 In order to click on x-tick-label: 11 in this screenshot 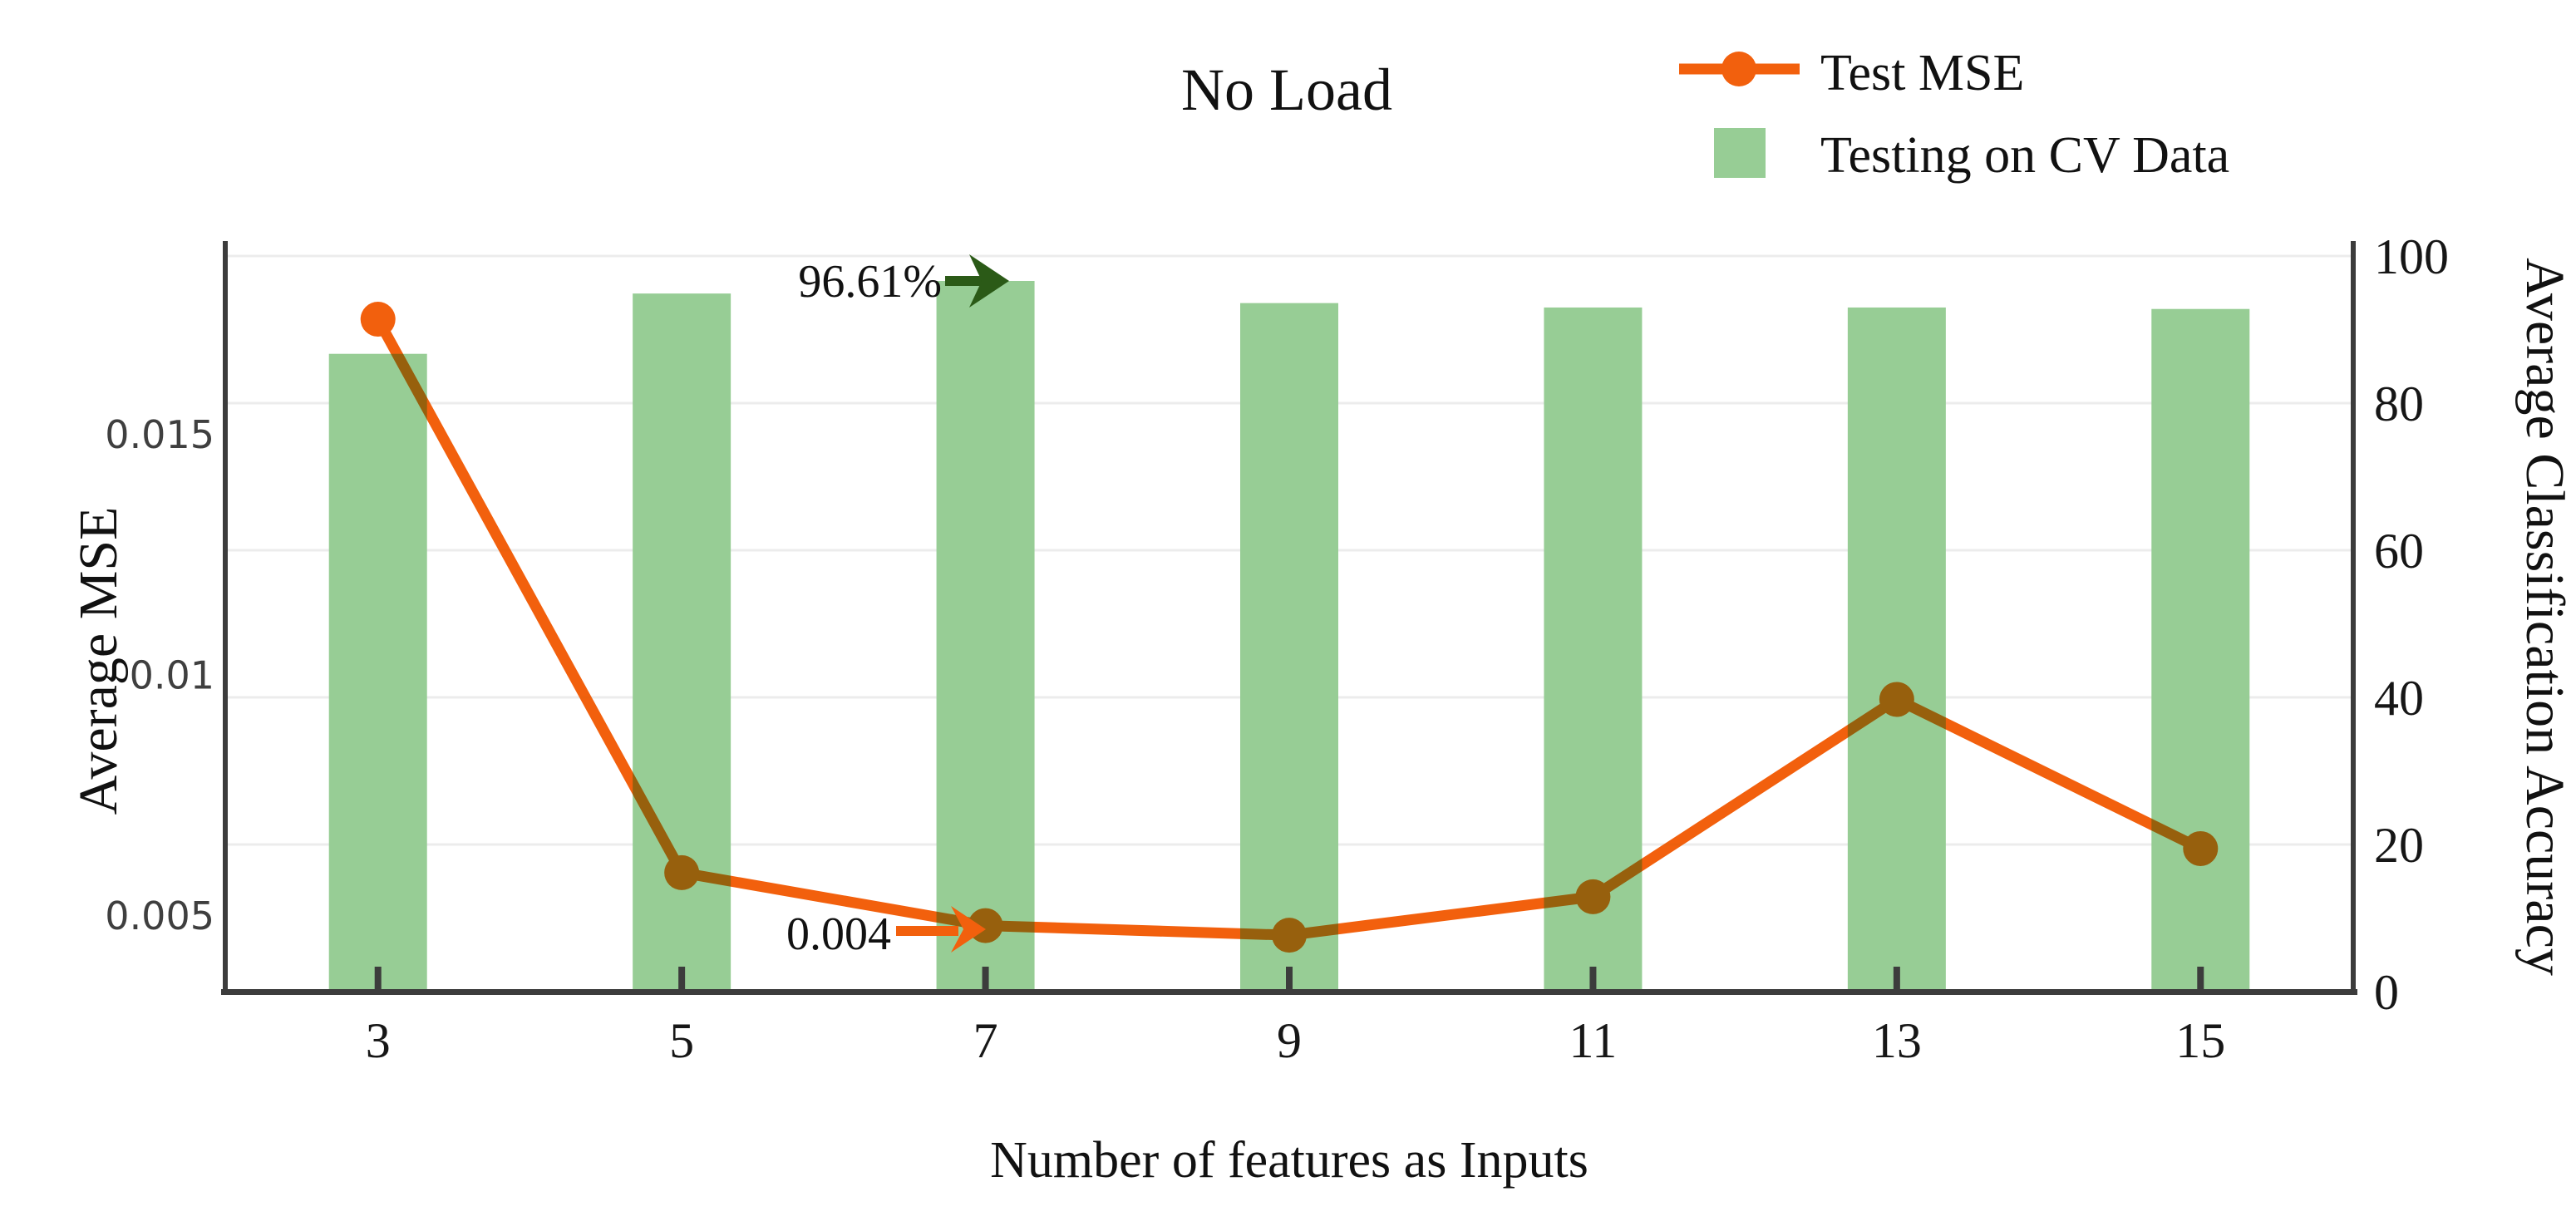, I will do `click(1593, 1040)`.